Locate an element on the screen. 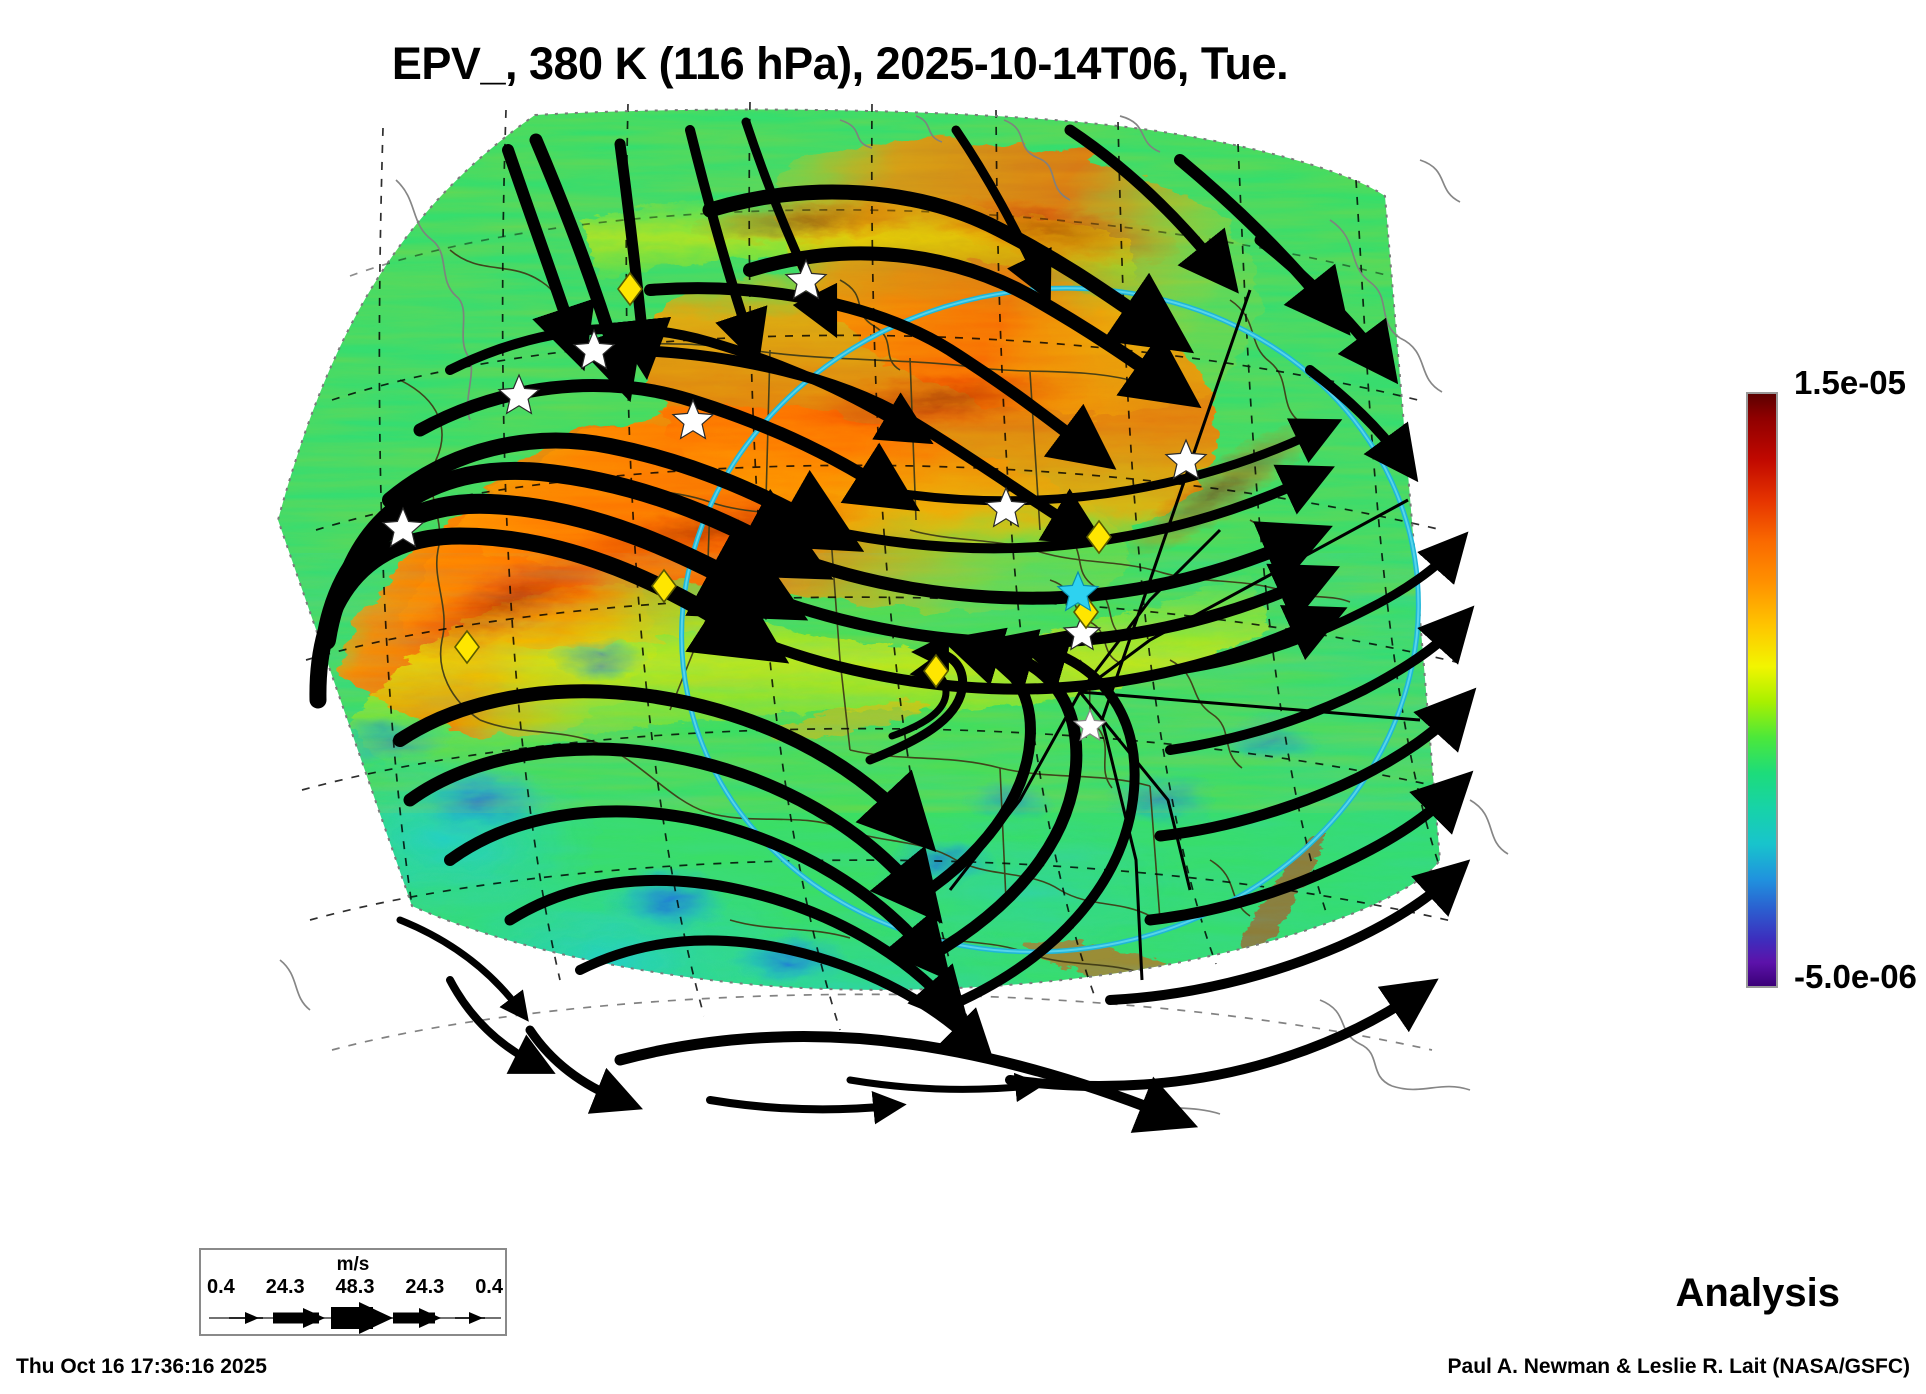 Image resolution: width=1926 pixels, height=1394 pixels. wind-legend-units-label: m/s is located at coordinates (353, 1264).